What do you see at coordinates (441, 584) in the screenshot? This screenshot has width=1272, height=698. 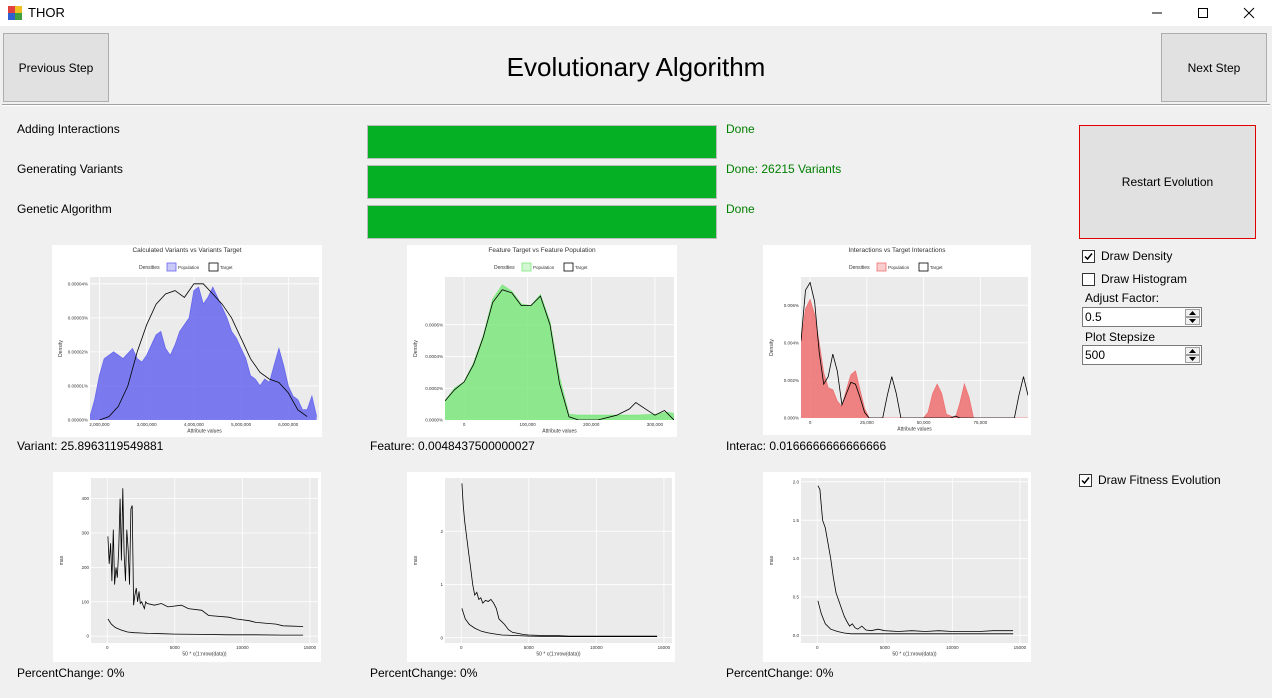 I see `y-tick-label: 1` at bounding box center [441, 584].